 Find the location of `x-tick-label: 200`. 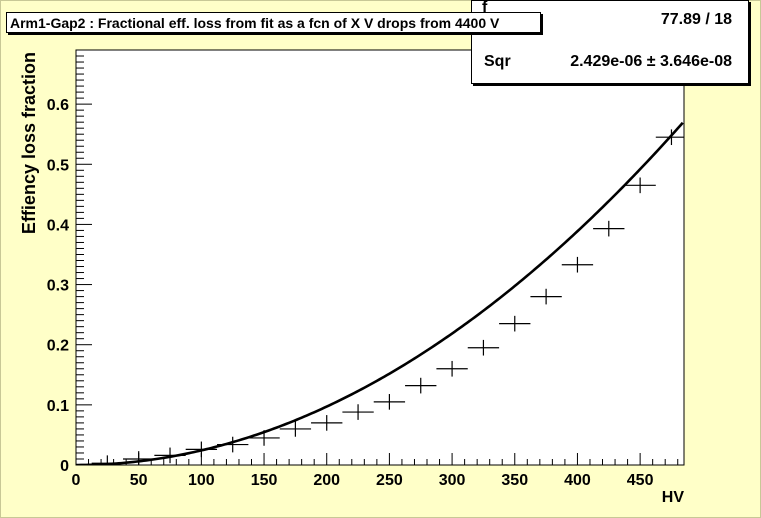

x-tick-label: 200 is located at coordinates (326, 480).